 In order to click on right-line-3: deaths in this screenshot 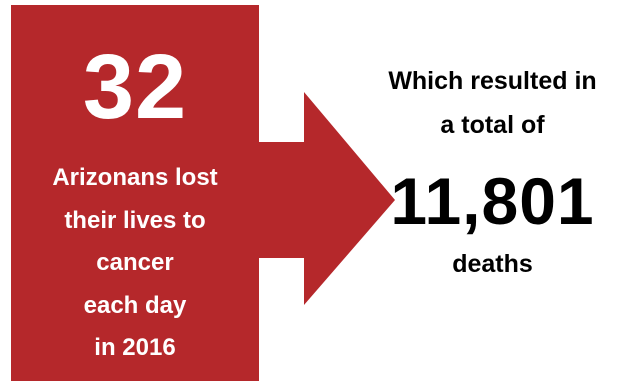, I will do `click(492, 264)`.